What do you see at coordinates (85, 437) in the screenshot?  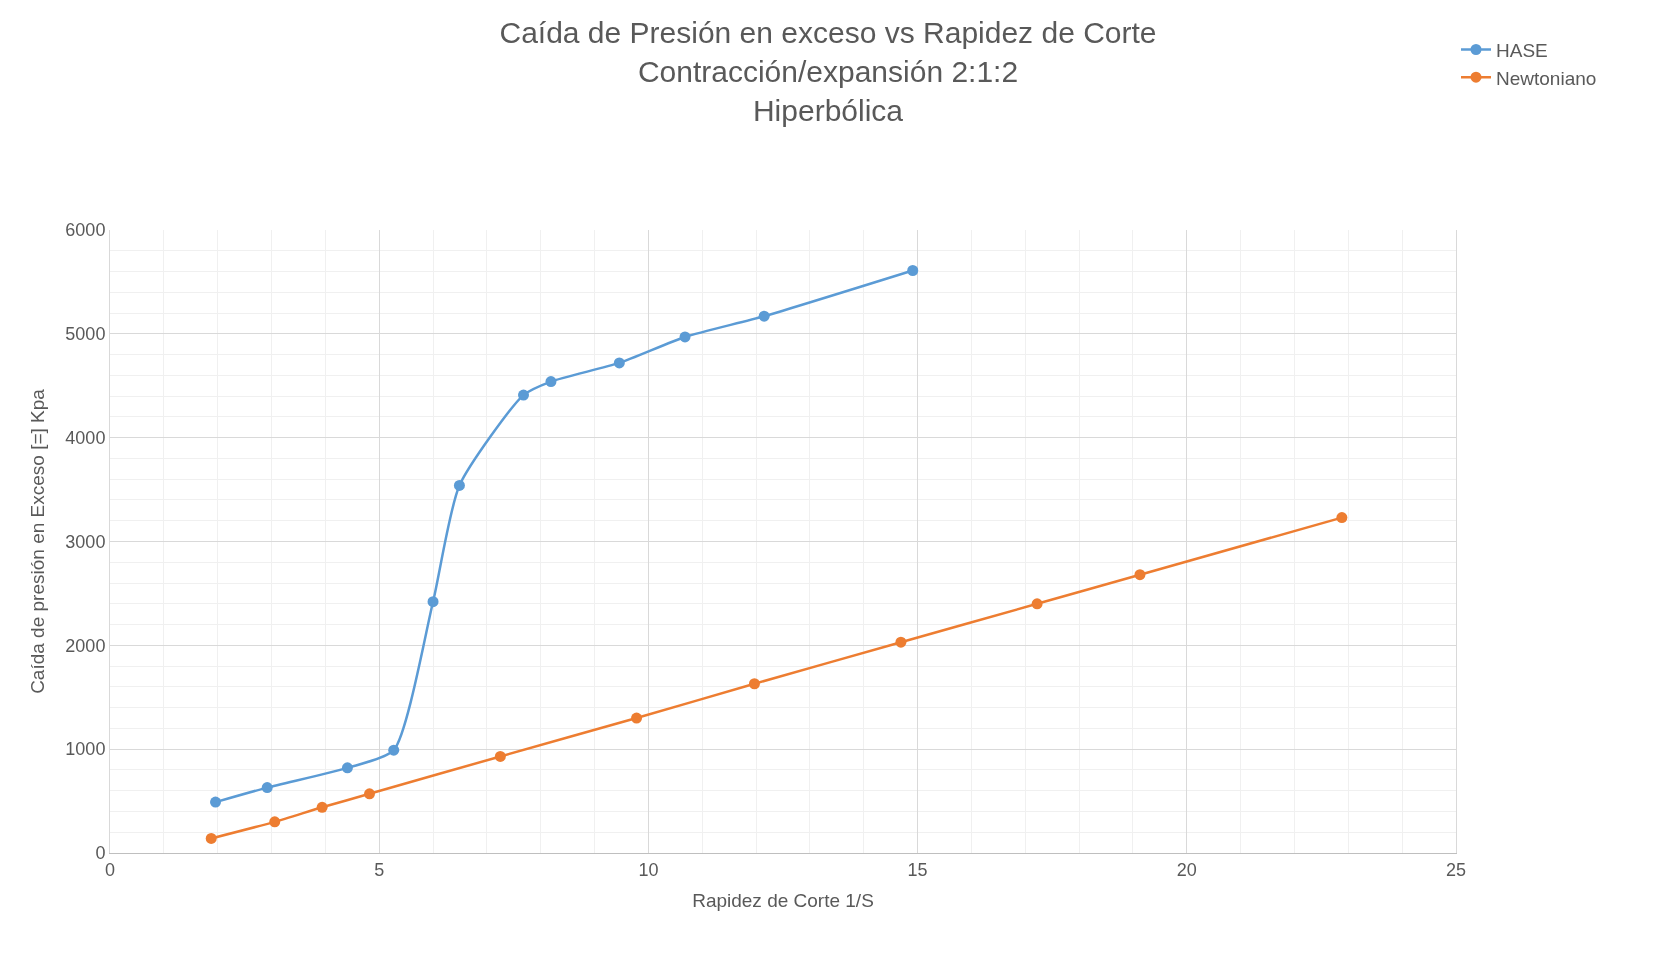 I see `y-tick-label: 4000` at bounding box center [85, 437].